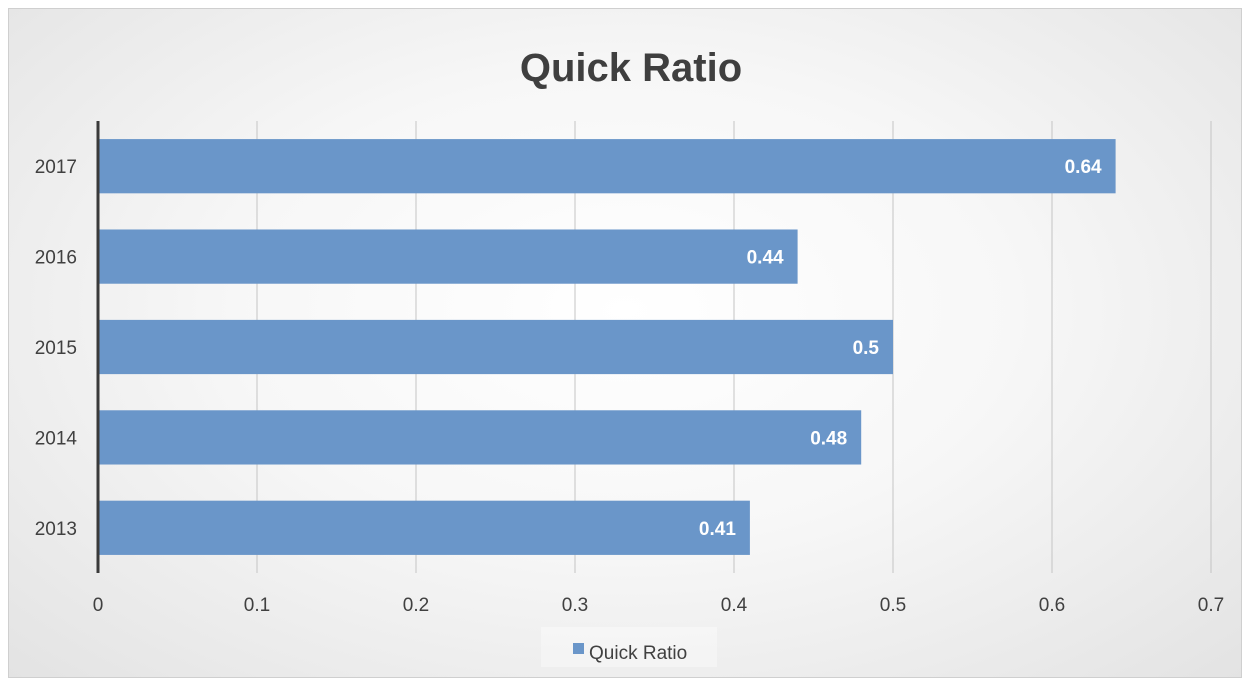  Describe the element at coordinates (480, 437) in the screenshot. I see `bar-2014` at that location.